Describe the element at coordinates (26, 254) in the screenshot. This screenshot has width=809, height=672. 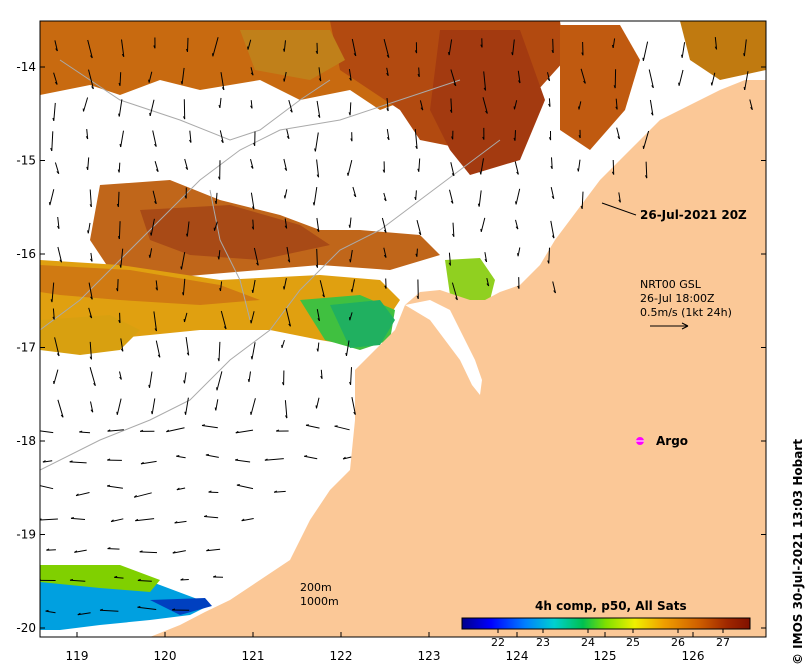
I see `lat-tick-label: -16` at that location.